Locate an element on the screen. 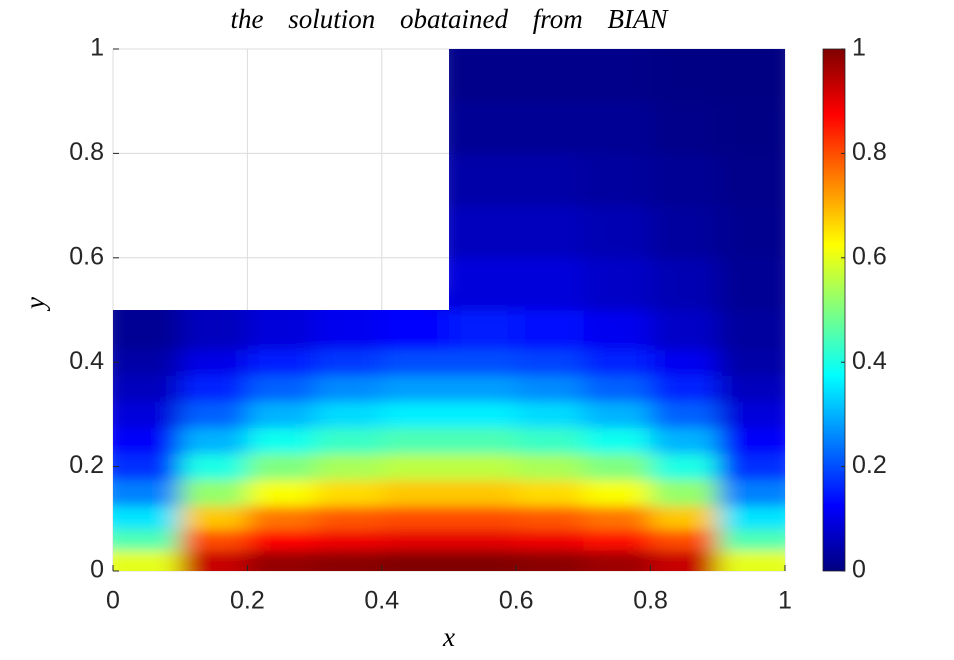 The height and width of the screenshot is (660, 954). y-axis-label: y is located at coordinates (35, 304).